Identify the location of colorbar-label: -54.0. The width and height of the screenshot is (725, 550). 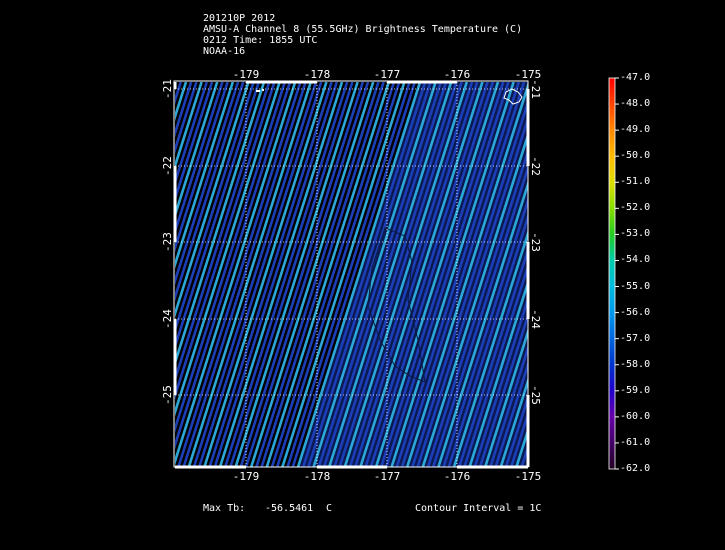
(635, 260).